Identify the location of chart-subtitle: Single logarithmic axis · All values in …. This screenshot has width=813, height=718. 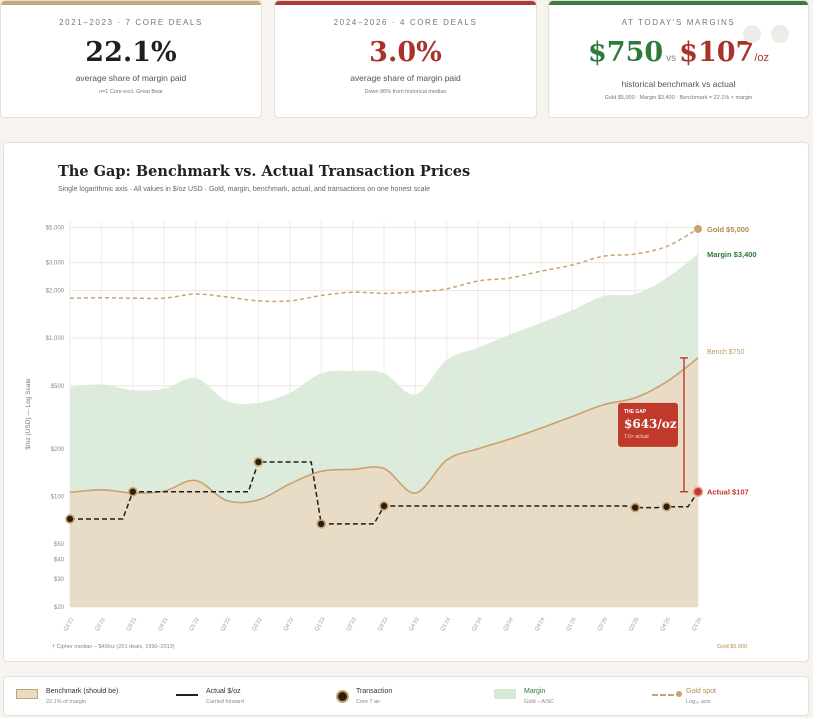
(244, 189).